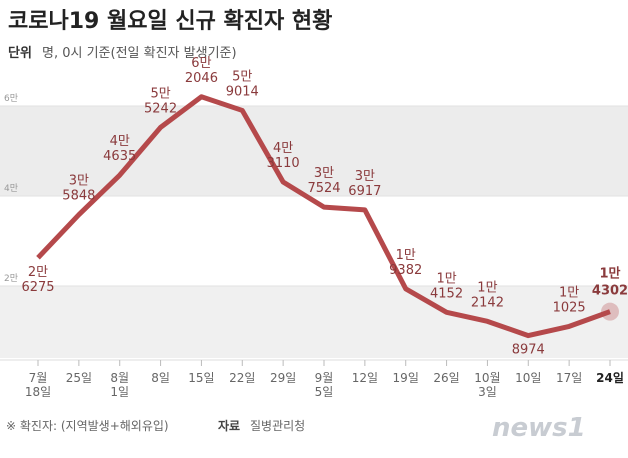 This screenshot has height=458, width=628. I want to click on x-tick-label: 17일, so click(569, 378).